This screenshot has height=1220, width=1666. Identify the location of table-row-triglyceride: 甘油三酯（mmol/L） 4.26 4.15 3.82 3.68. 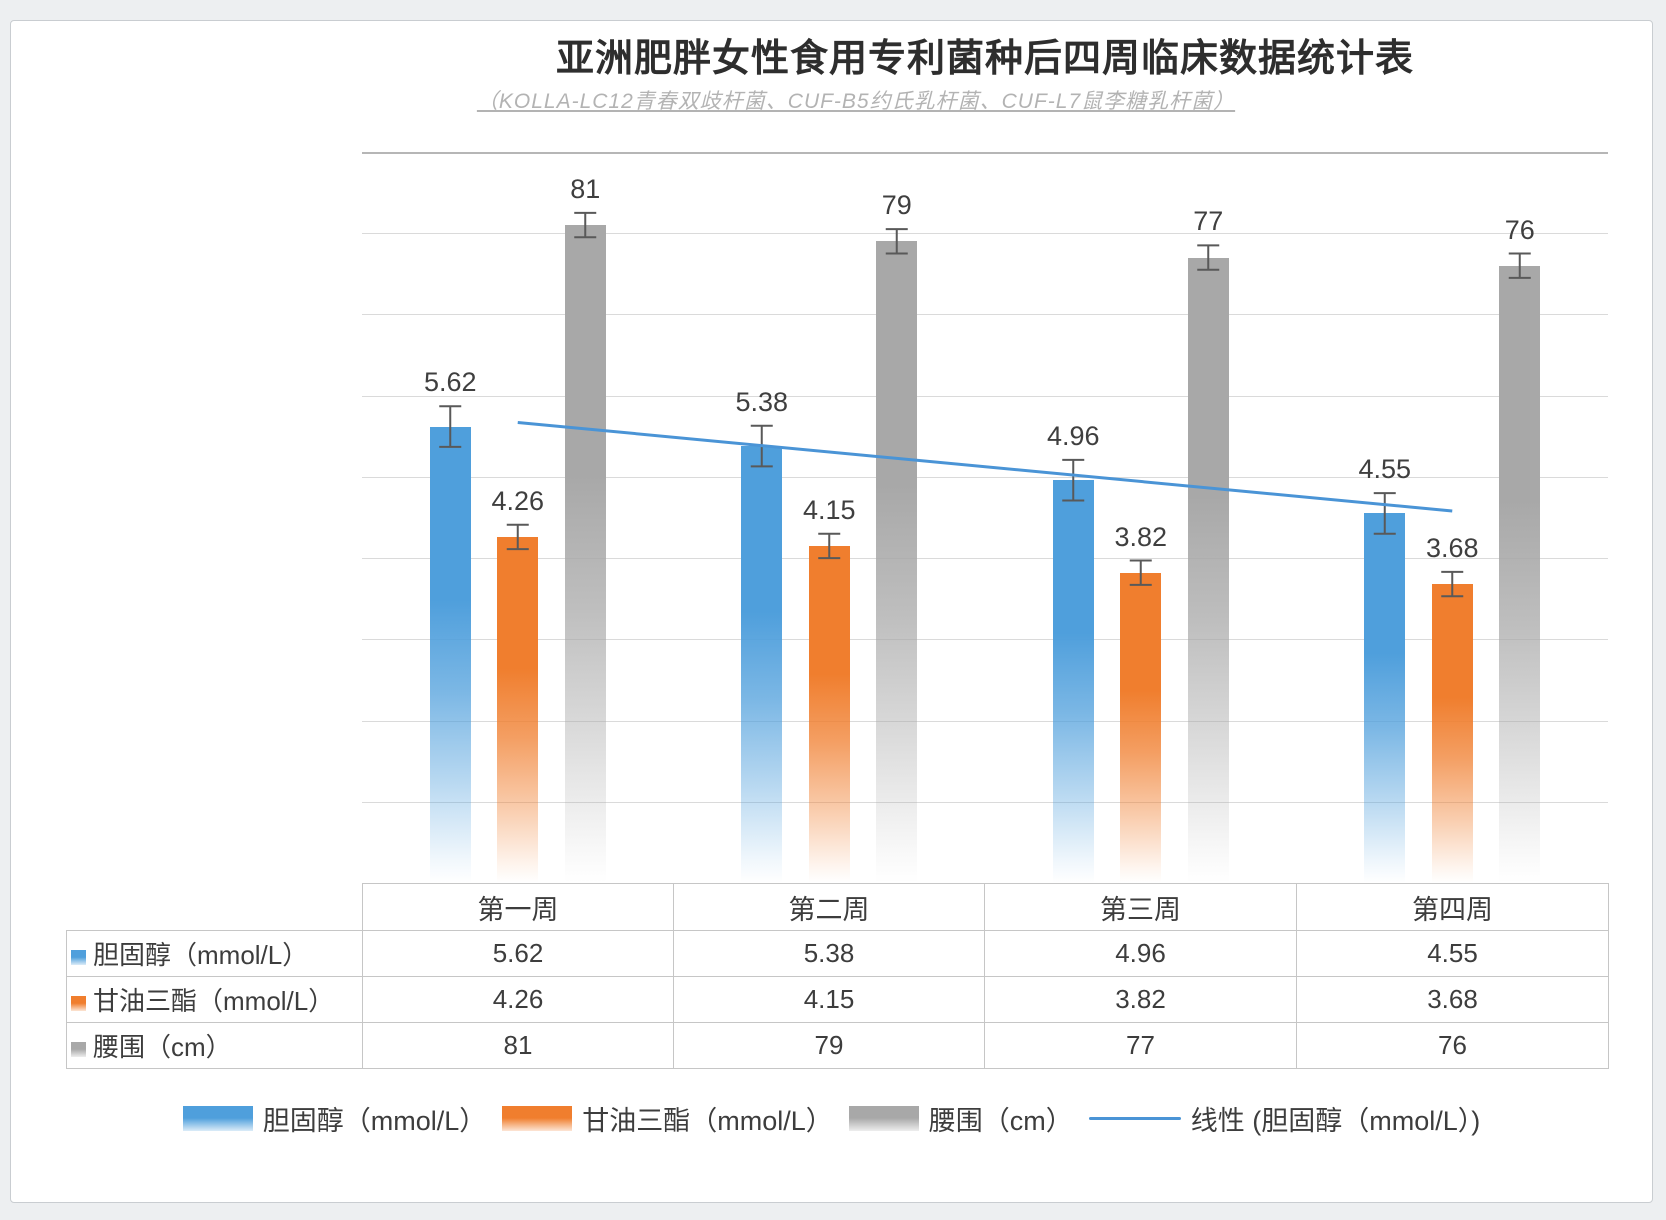
(837, 999).